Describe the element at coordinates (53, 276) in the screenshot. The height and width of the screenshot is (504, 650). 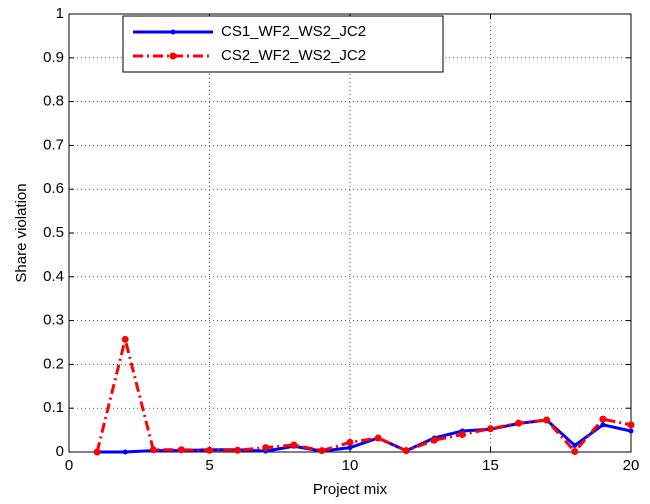
I see `y-tick-label: 0.4` at that location.